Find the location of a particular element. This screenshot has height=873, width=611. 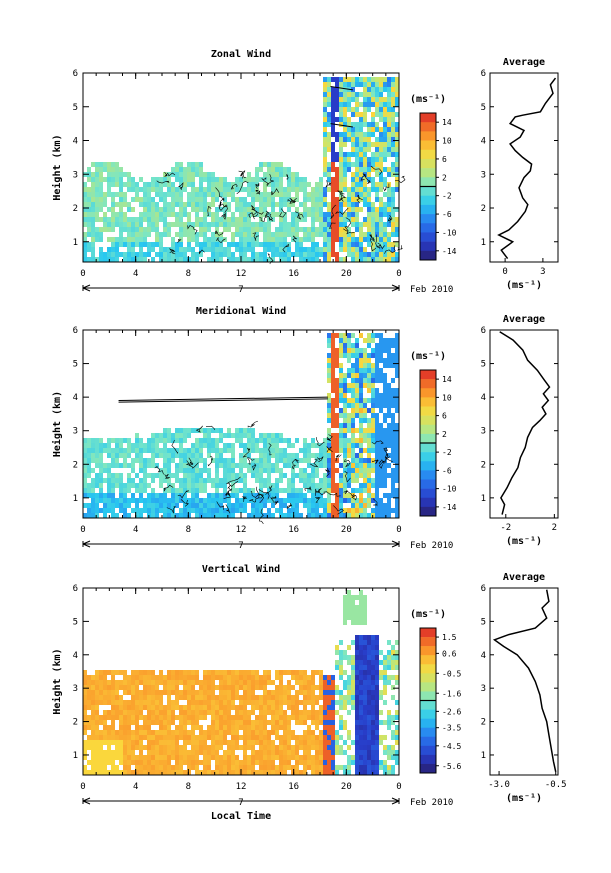

y-tick-label: 2 is located at coordinates (75, 723).